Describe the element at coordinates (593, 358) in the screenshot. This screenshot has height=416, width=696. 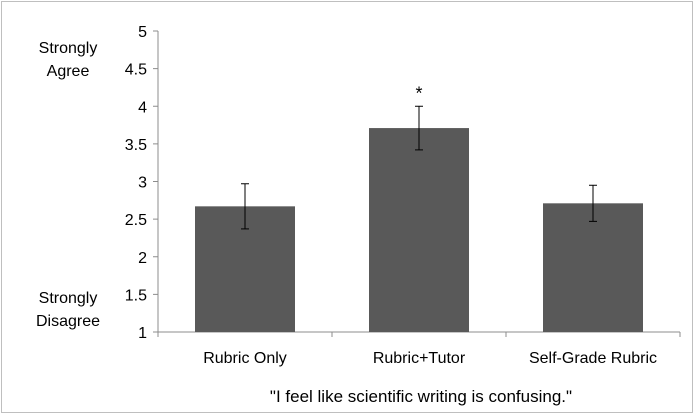
I see `x-tick-label: Self-Grade Rubric` at that location.